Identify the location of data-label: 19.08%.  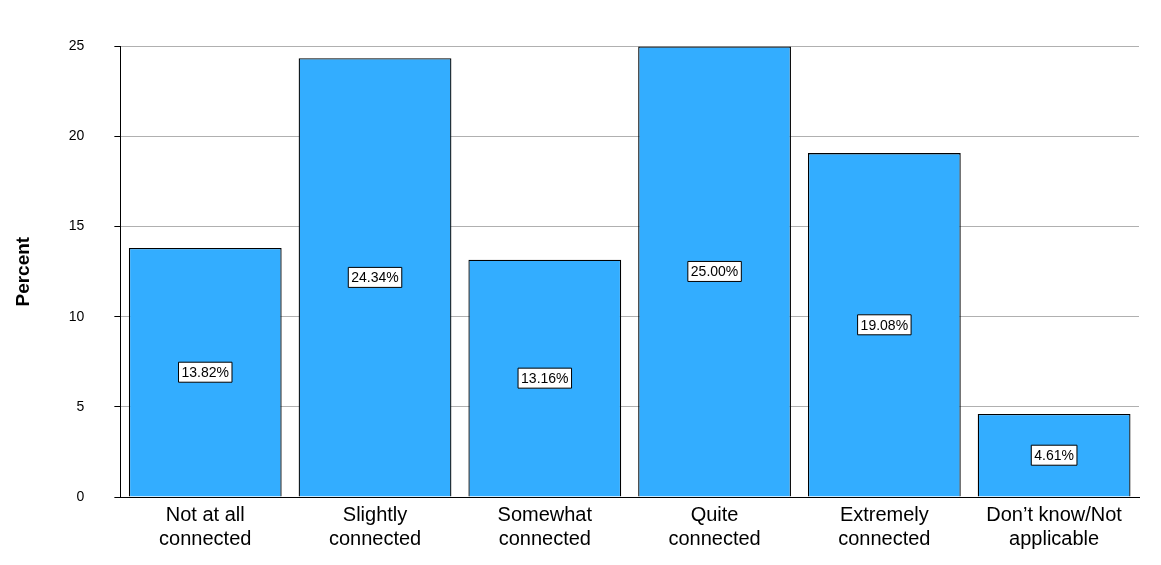
(884, 324).